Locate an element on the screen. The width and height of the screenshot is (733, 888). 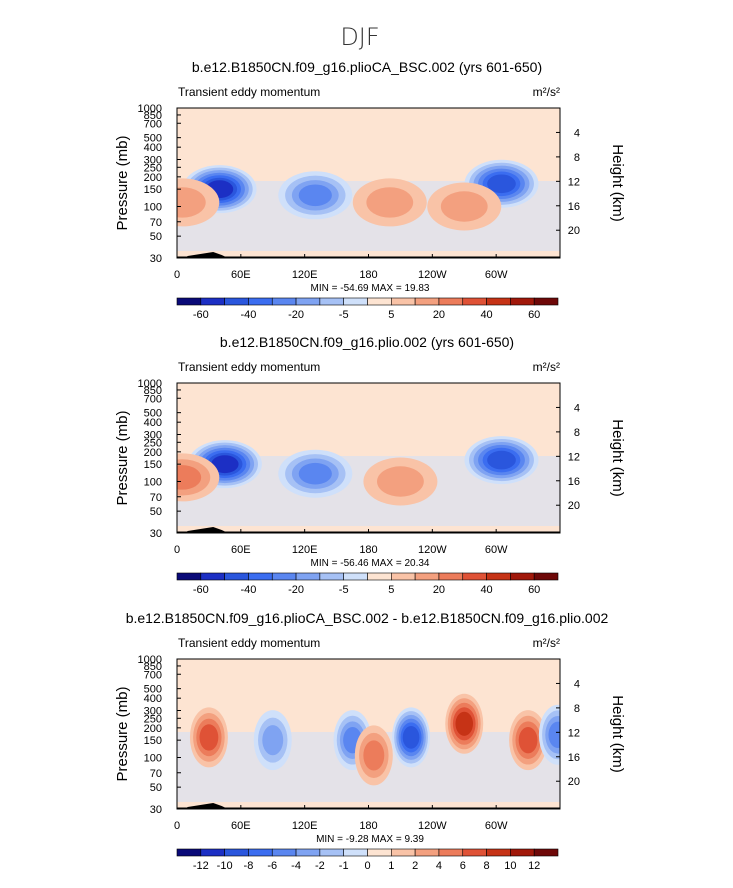
x-tick-label: 180 is located at coordinates (368, 826).